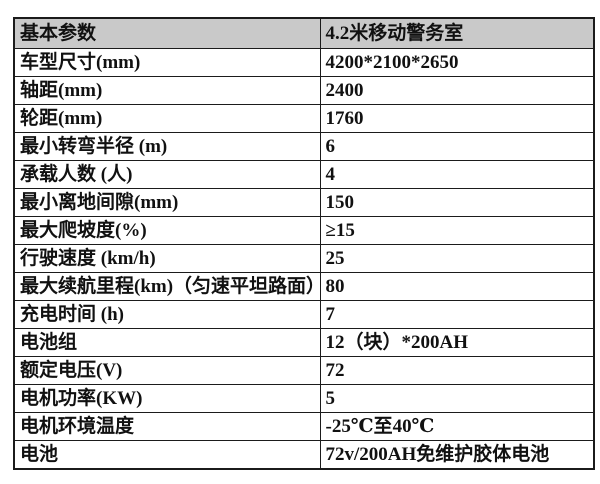  I want to click on table-row: 轴距(mm) 2400, so click(304, 91).